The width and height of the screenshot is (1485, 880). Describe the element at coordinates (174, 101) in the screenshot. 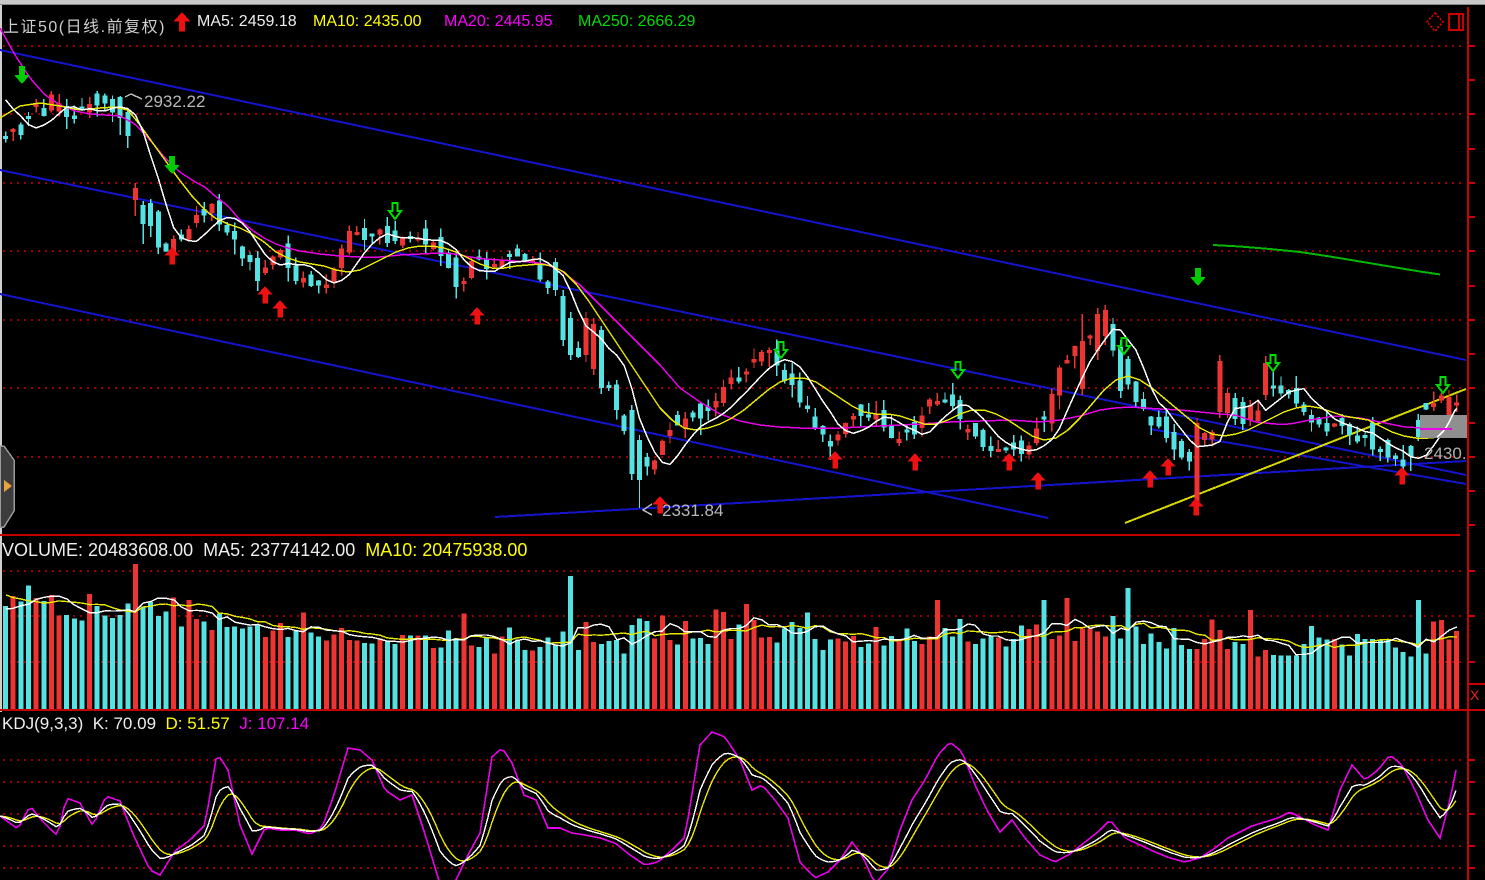

I see `svg-text: 2932.22` at that location.